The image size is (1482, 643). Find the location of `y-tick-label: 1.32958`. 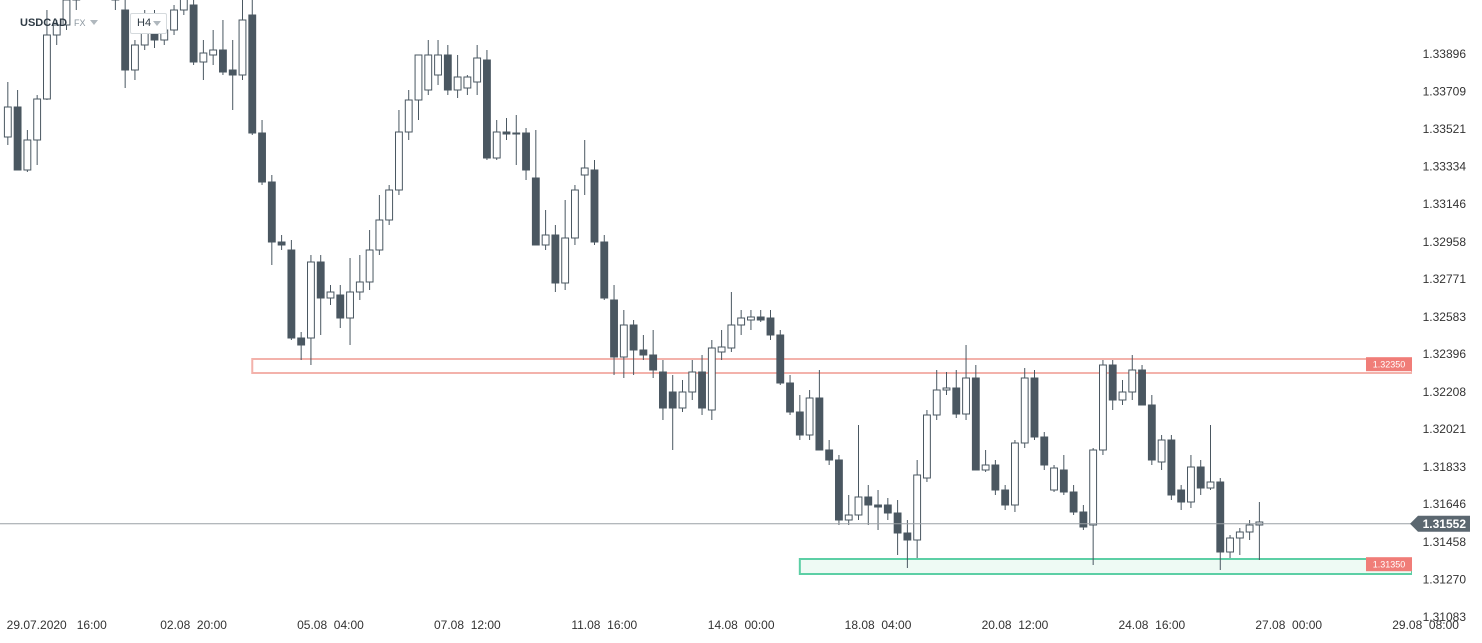

y-tick-label: 1.32958 is located at coordinates (1445, 242).